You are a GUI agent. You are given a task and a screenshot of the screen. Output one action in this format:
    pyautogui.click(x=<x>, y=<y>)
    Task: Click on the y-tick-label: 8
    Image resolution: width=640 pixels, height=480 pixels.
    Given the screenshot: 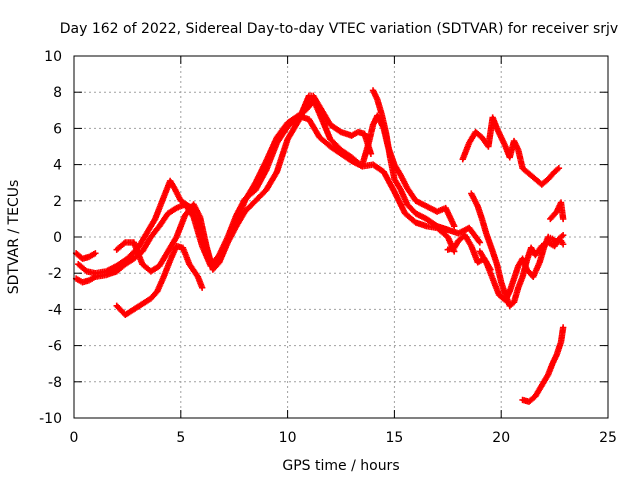 What is the action you would take?
    pyautogui.click(x=57, y=93)
    